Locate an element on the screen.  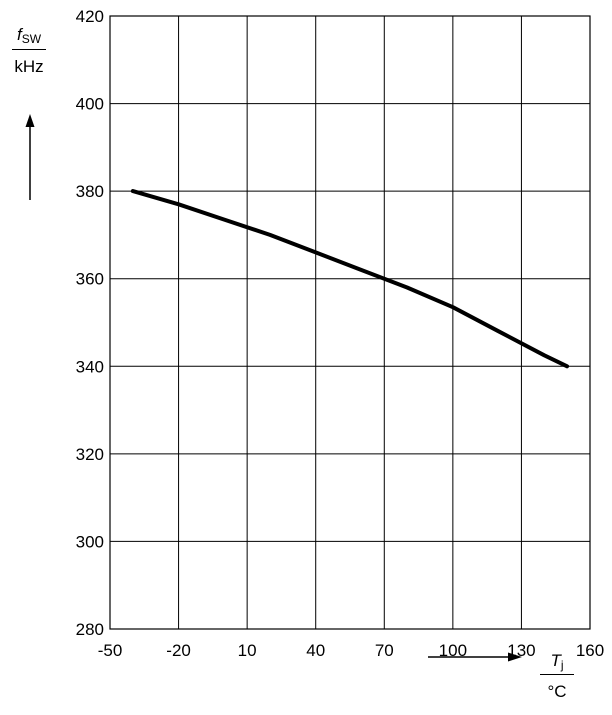
x-axis-symbol: T is located at coordinates (555, 660).